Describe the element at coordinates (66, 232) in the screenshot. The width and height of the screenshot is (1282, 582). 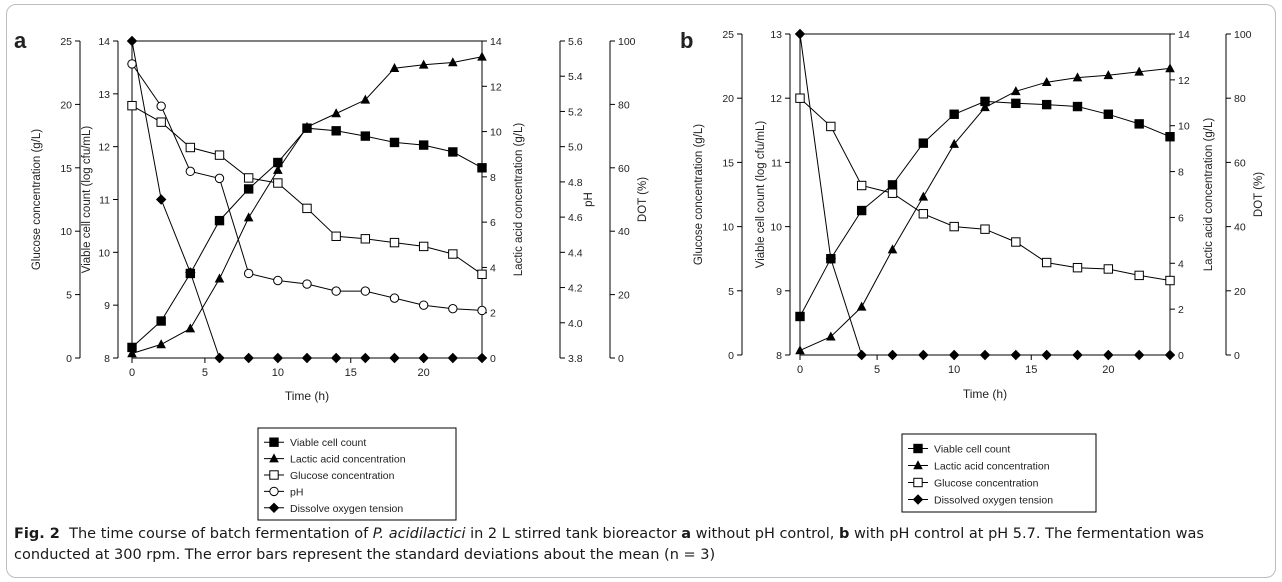
I see `panel-a-glucose-tick-label: 10` at that location.